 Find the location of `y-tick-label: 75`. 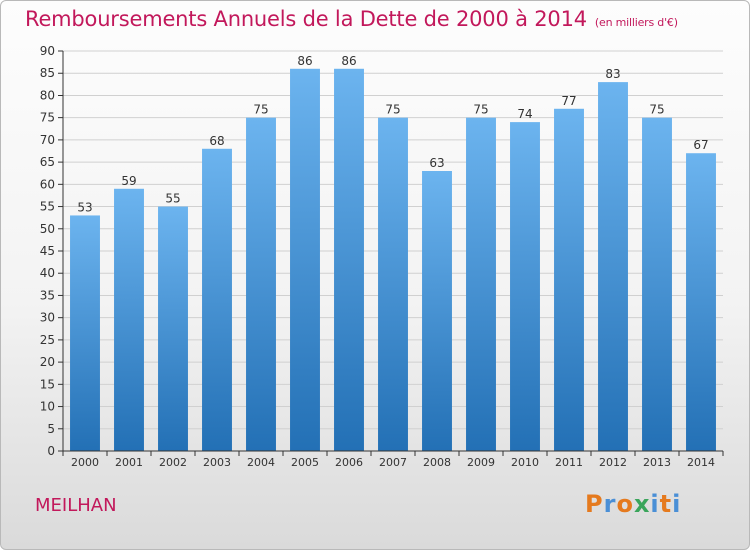

y-tick-label: 75 is located at coordinates (47, 118).